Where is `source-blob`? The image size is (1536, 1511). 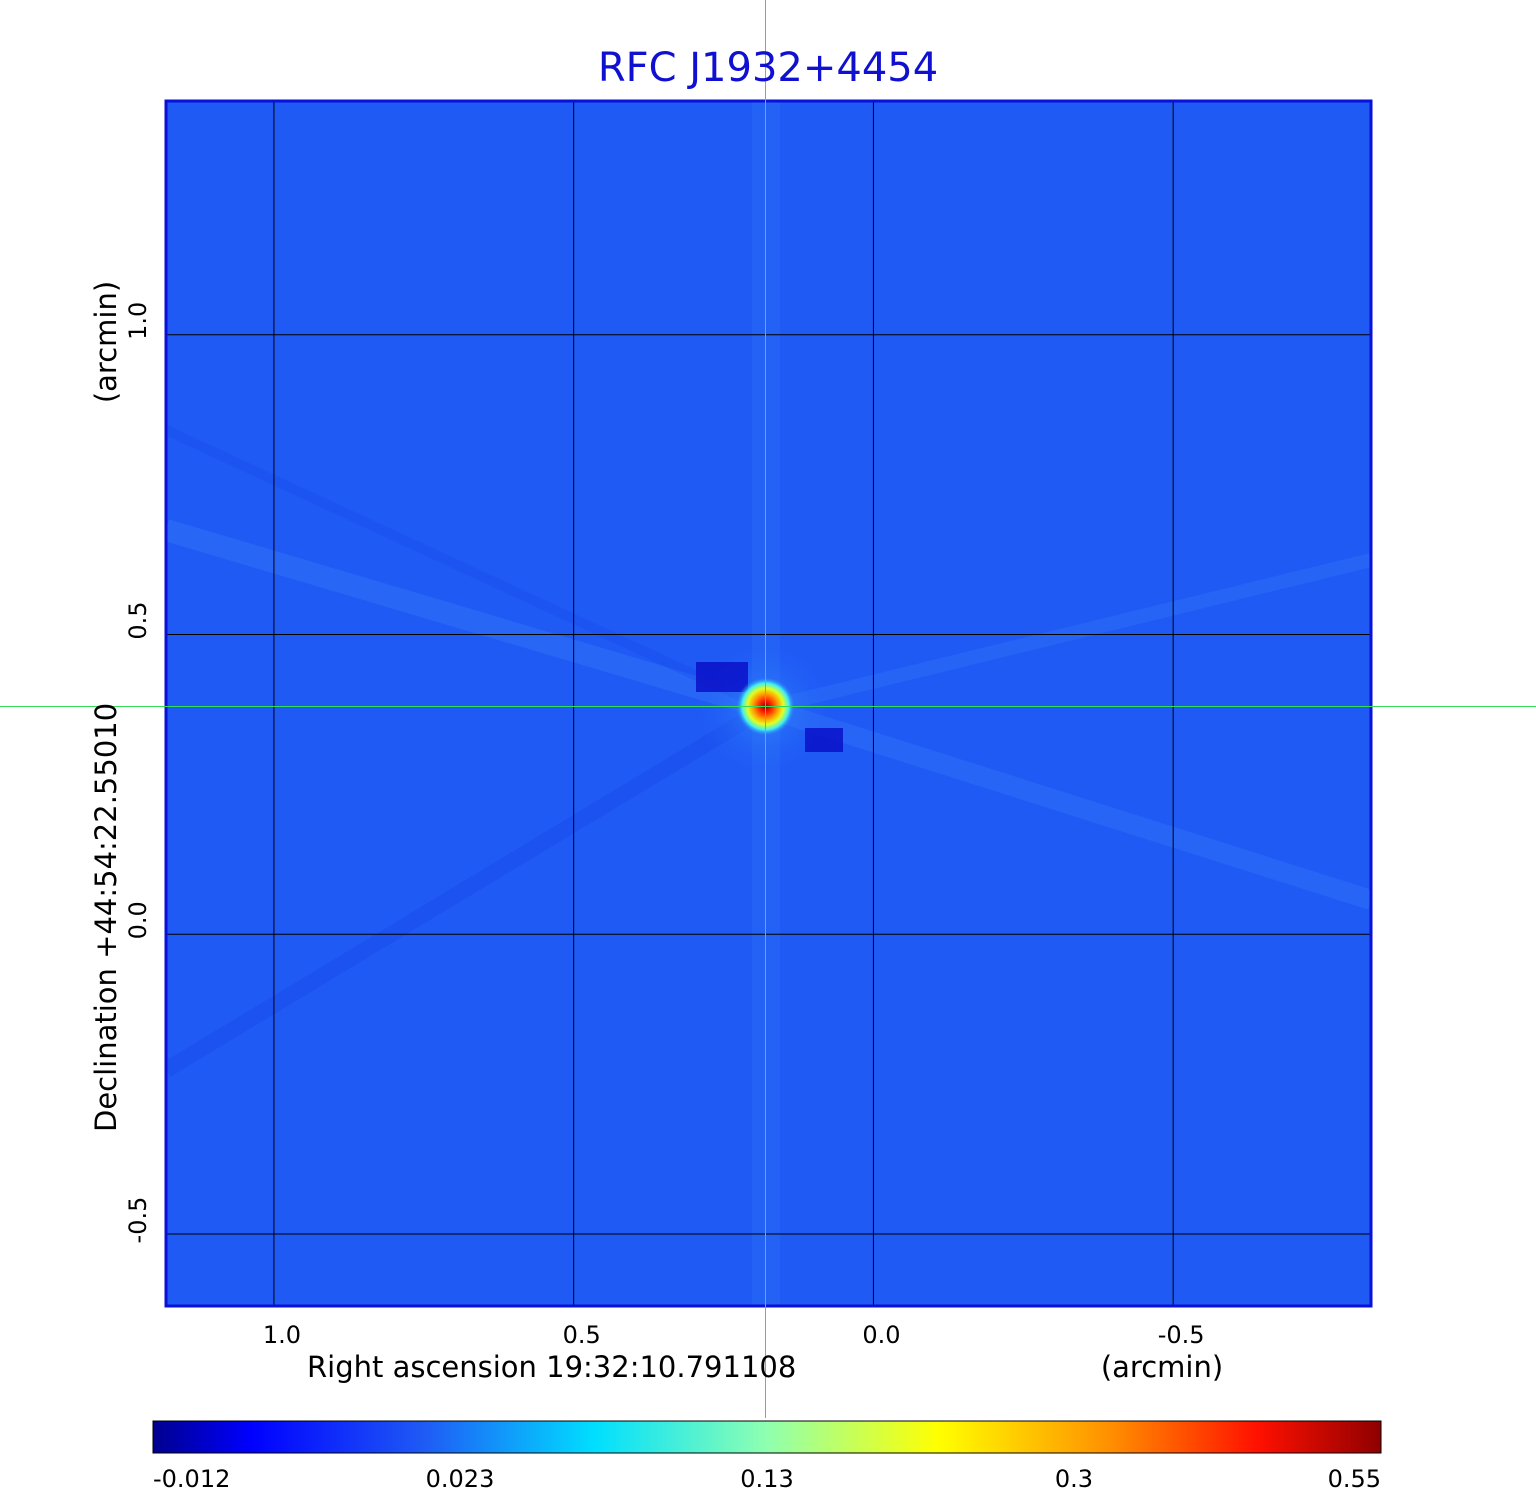
source-blob is located at coordinates (768, 709).